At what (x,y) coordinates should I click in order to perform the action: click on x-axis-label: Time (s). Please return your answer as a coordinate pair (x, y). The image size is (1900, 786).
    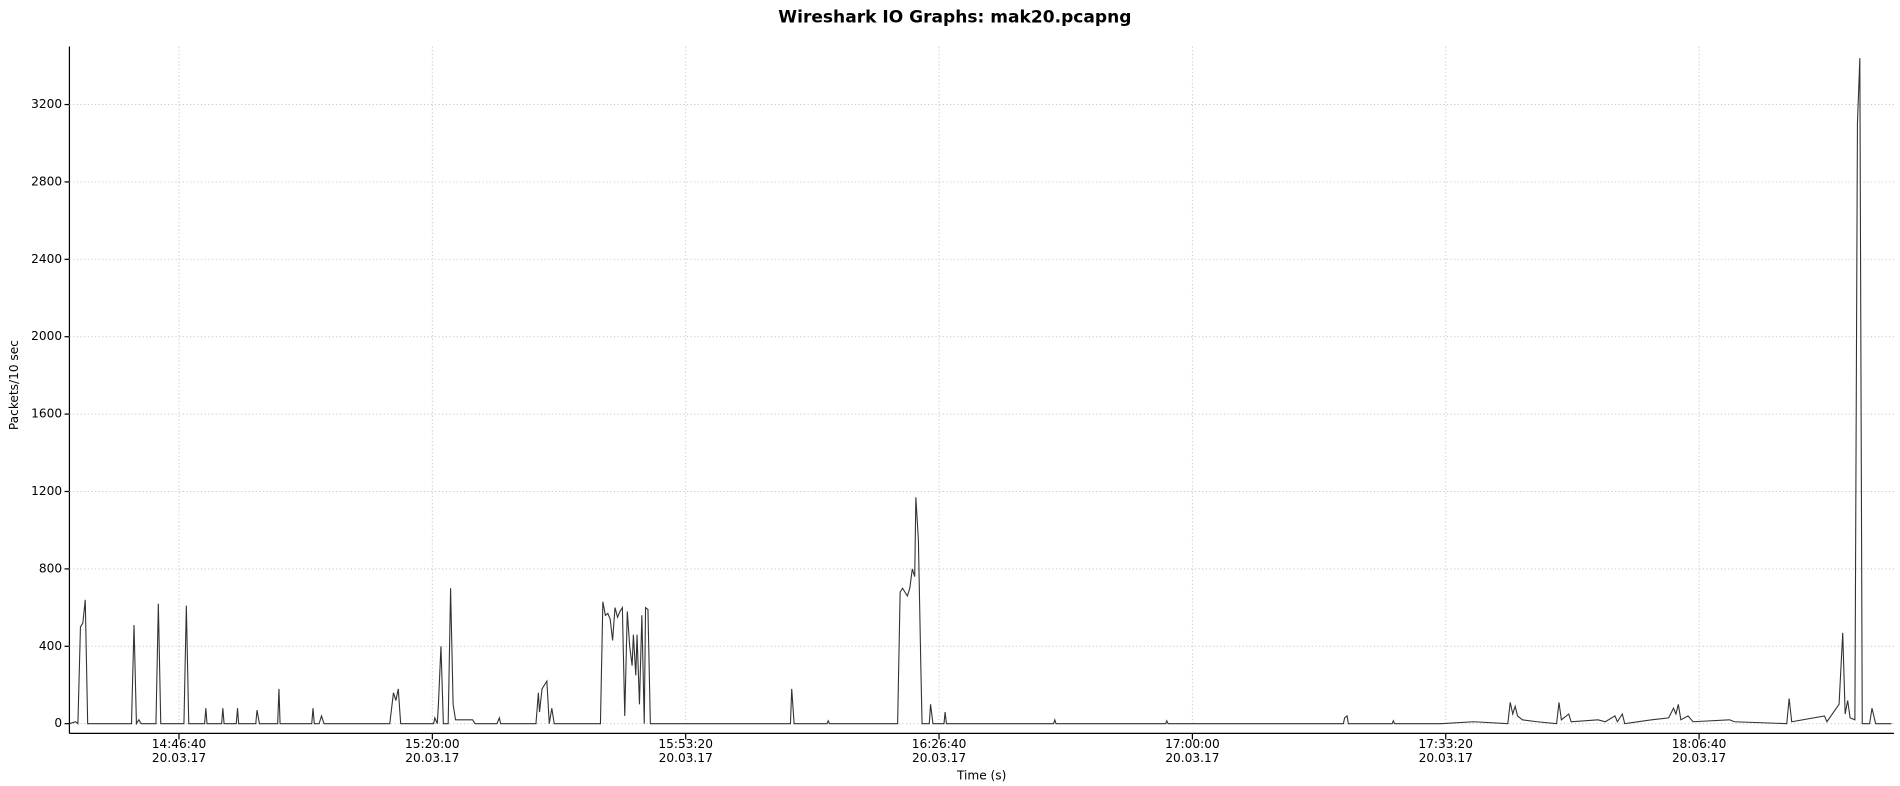
    Looking at the image, I should click on (981, 776).